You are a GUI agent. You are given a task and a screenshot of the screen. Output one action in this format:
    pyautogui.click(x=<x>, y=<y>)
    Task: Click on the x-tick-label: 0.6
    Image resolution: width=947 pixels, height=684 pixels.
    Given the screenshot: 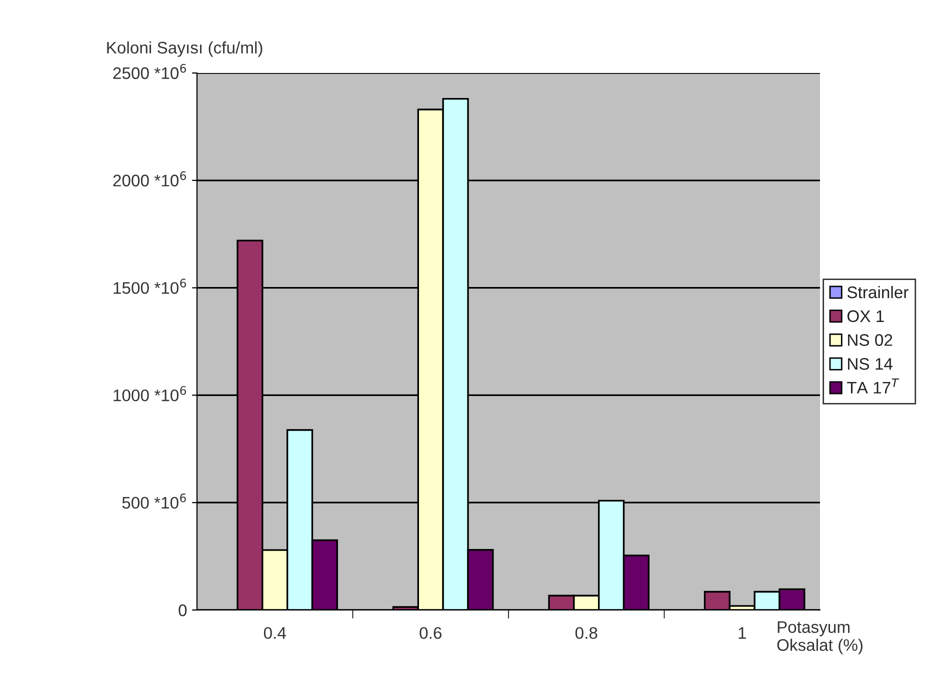 What is the action you would take?
    pyautogui.click(x=431, y=633)
    